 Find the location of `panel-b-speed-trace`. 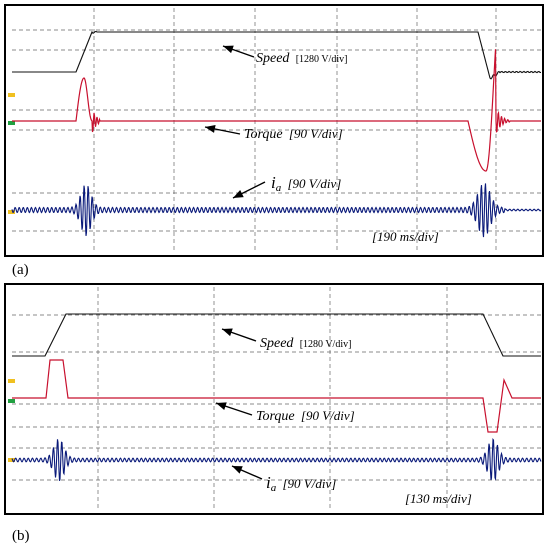

panel-b-speed-trace is located at coordinates (276, 335).